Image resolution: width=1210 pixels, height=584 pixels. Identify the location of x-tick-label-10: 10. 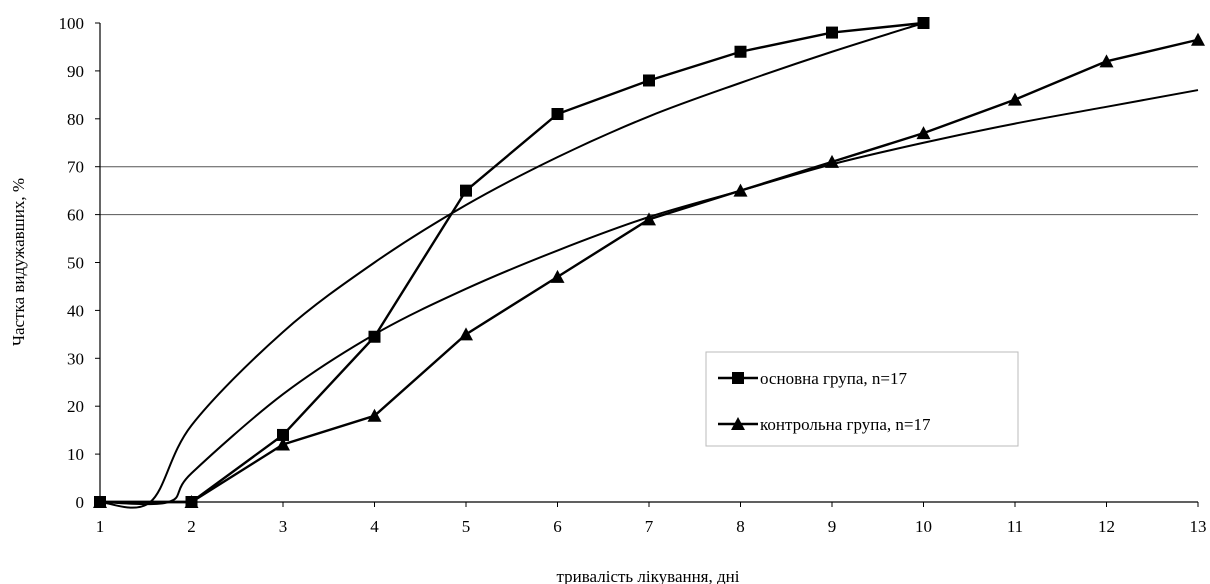
(923, 526).